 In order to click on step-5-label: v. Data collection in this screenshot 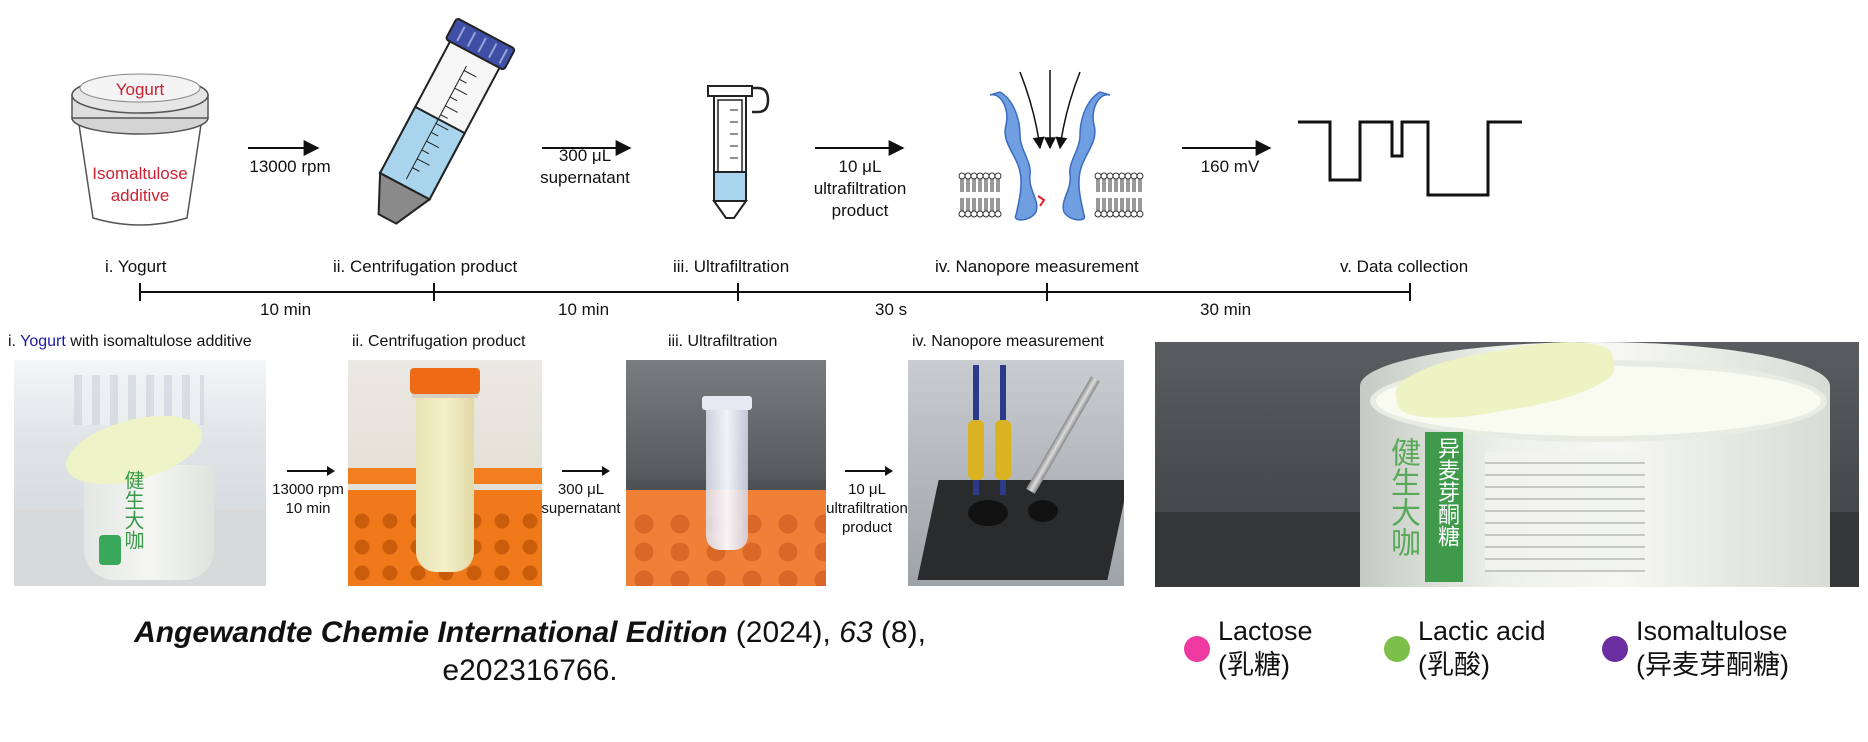, I will do `click(1404, 266)`.